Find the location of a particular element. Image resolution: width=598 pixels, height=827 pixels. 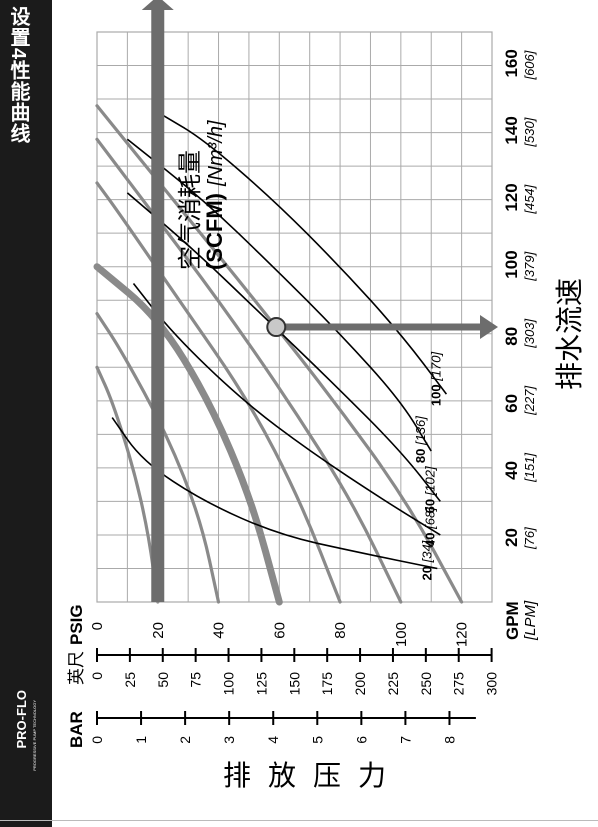

feet-scale: 0 25 50 75 100 125 150 175 200 225 250 275 300 is located at coordinates (294, 671).